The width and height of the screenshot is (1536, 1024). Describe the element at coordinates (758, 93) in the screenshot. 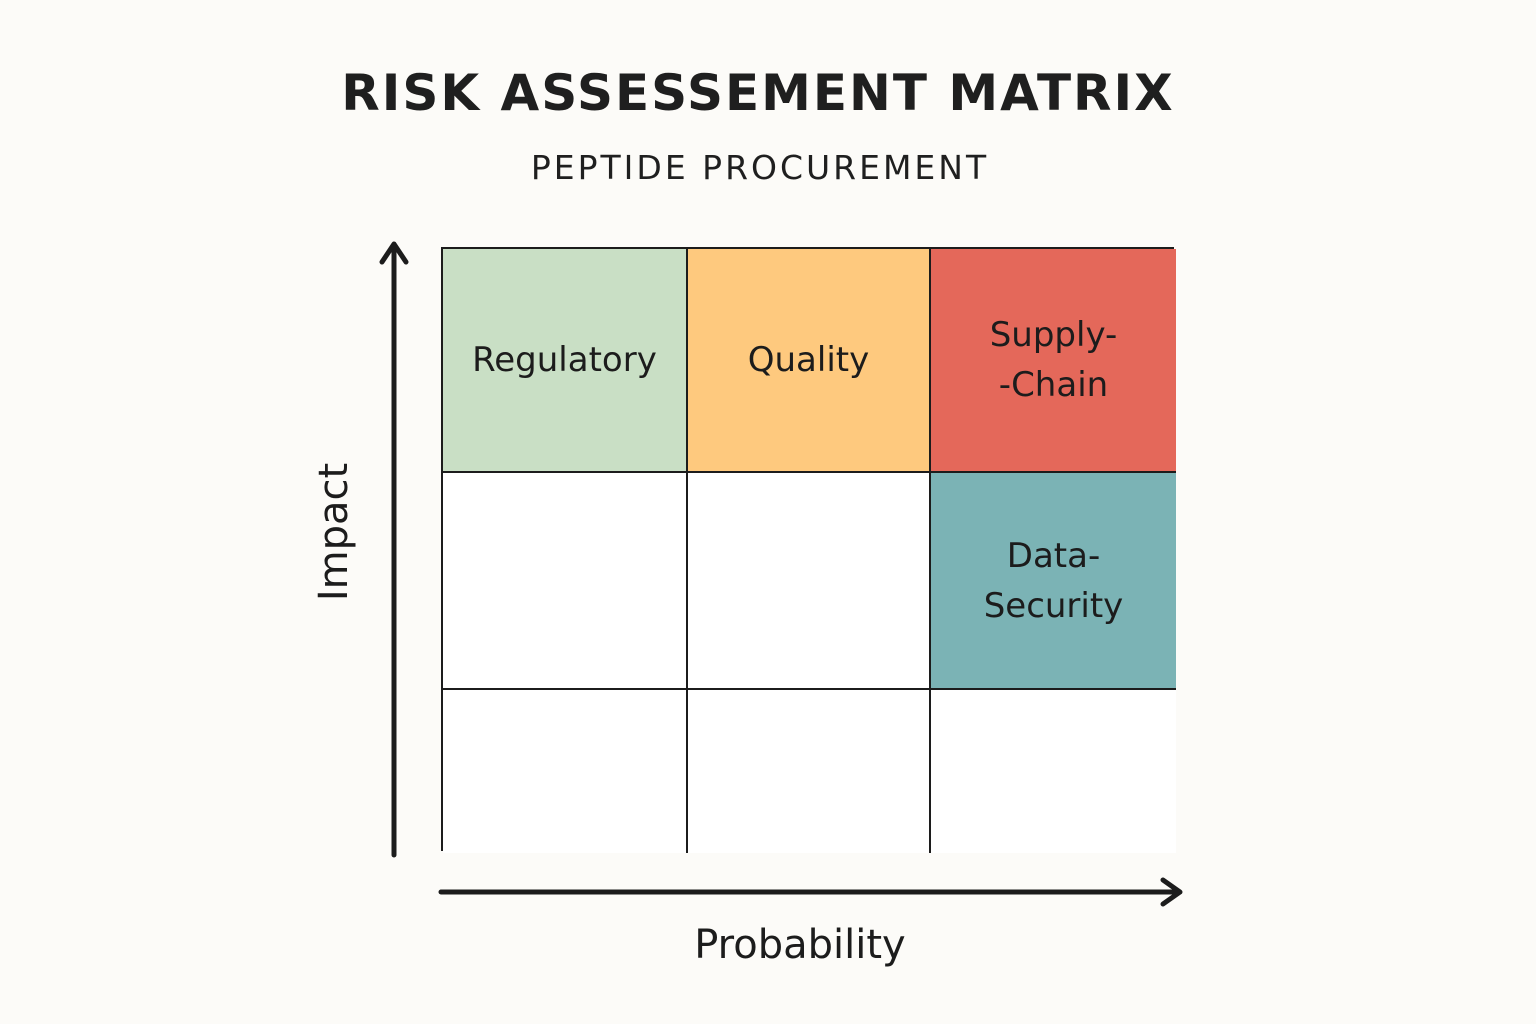

I see `diagram-title: RISK ASSESSEMENT MATRIX` at that location.